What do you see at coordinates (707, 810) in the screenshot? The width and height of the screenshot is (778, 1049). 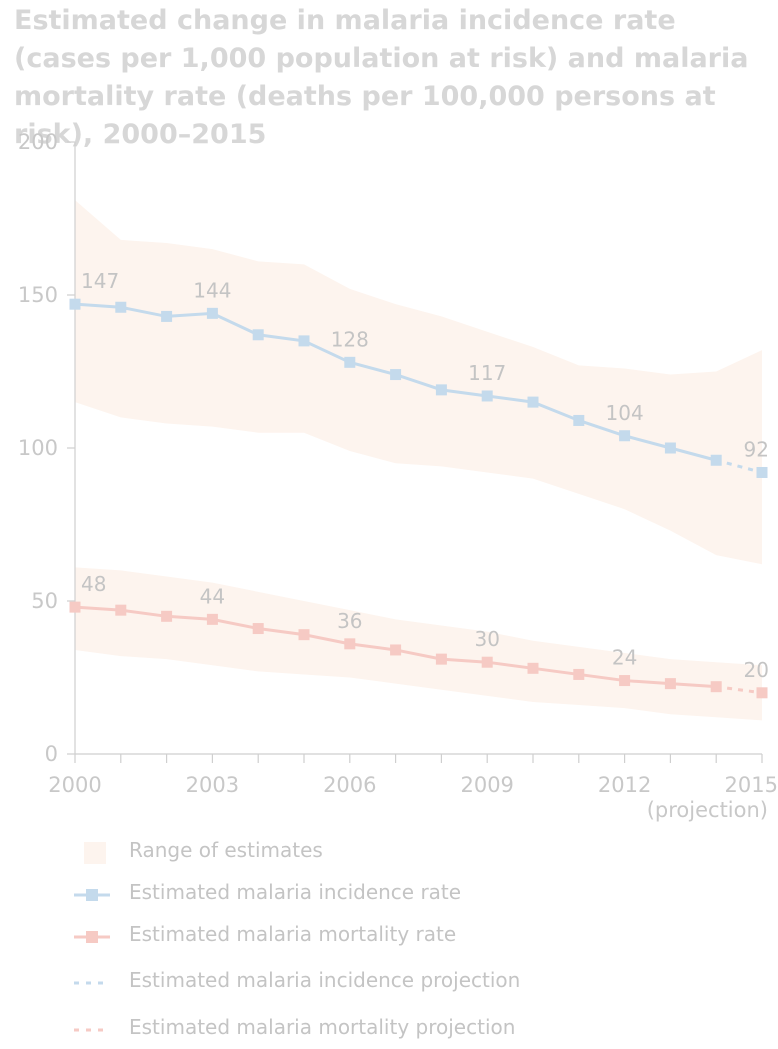 I see `x-tick-sublabel: (projection)` at bounding box center [707, 810].